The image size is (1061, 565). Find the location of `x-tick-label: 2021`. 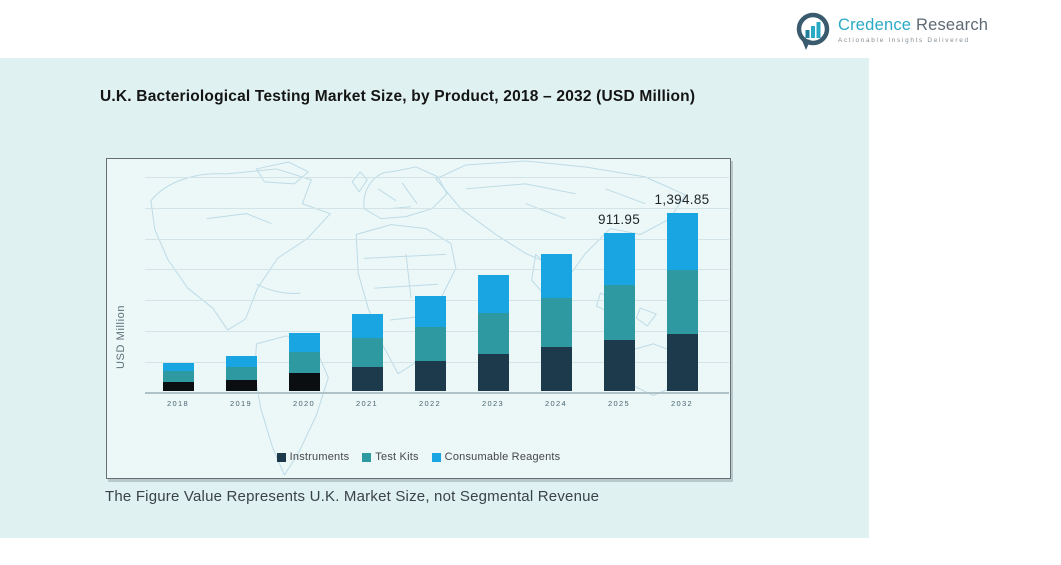

x-tick-label: 2021 is located at coordinates (367, 403).